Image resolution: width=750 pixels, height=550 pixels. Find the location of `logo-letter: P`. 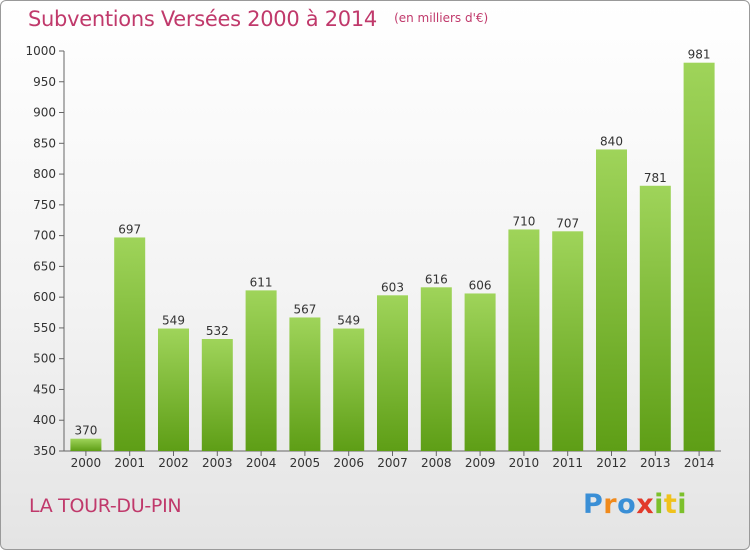

logo-letter: P is located at coordinates (593, 504).